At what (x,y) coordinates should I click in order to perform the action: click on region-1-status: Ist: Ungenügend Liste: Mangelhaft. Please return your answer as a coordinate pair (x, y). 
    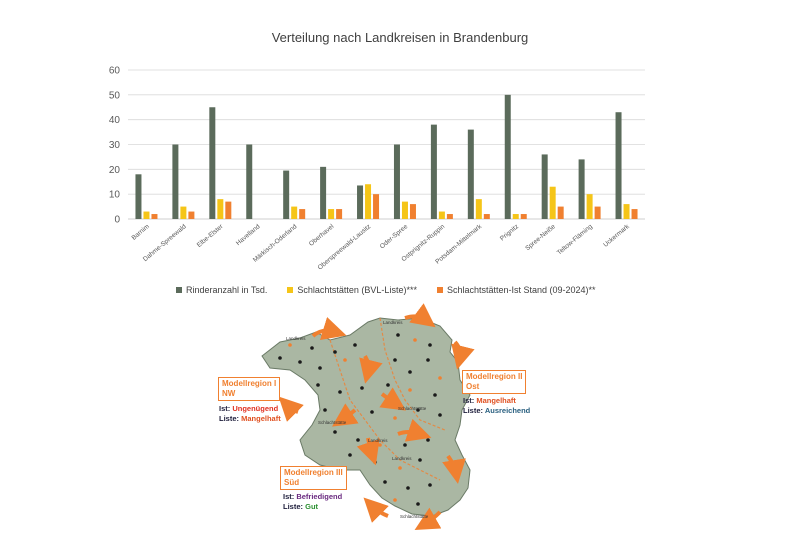
    Looking at the image, I should click on (250, 413).